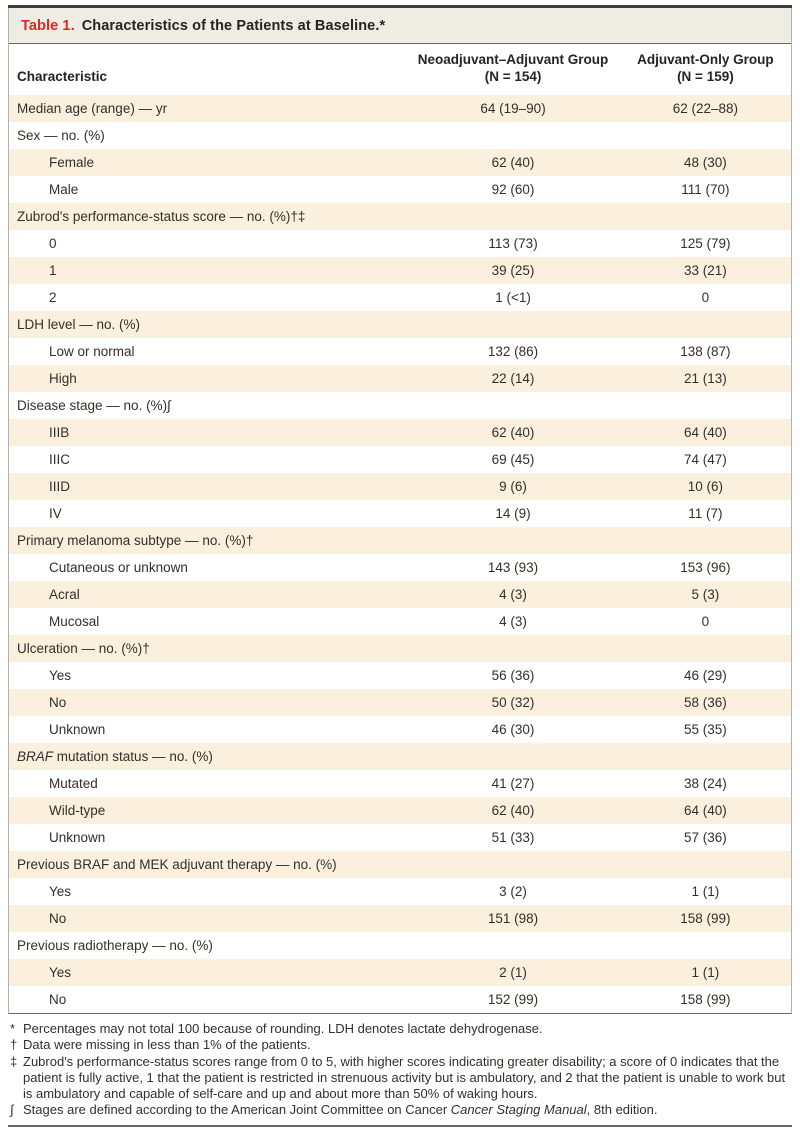 This screenshot has height=1141, width=800. Describe the element at coordinates (53, 297) in the screenshot. I see `row-characteristic-label: 2` at that location.